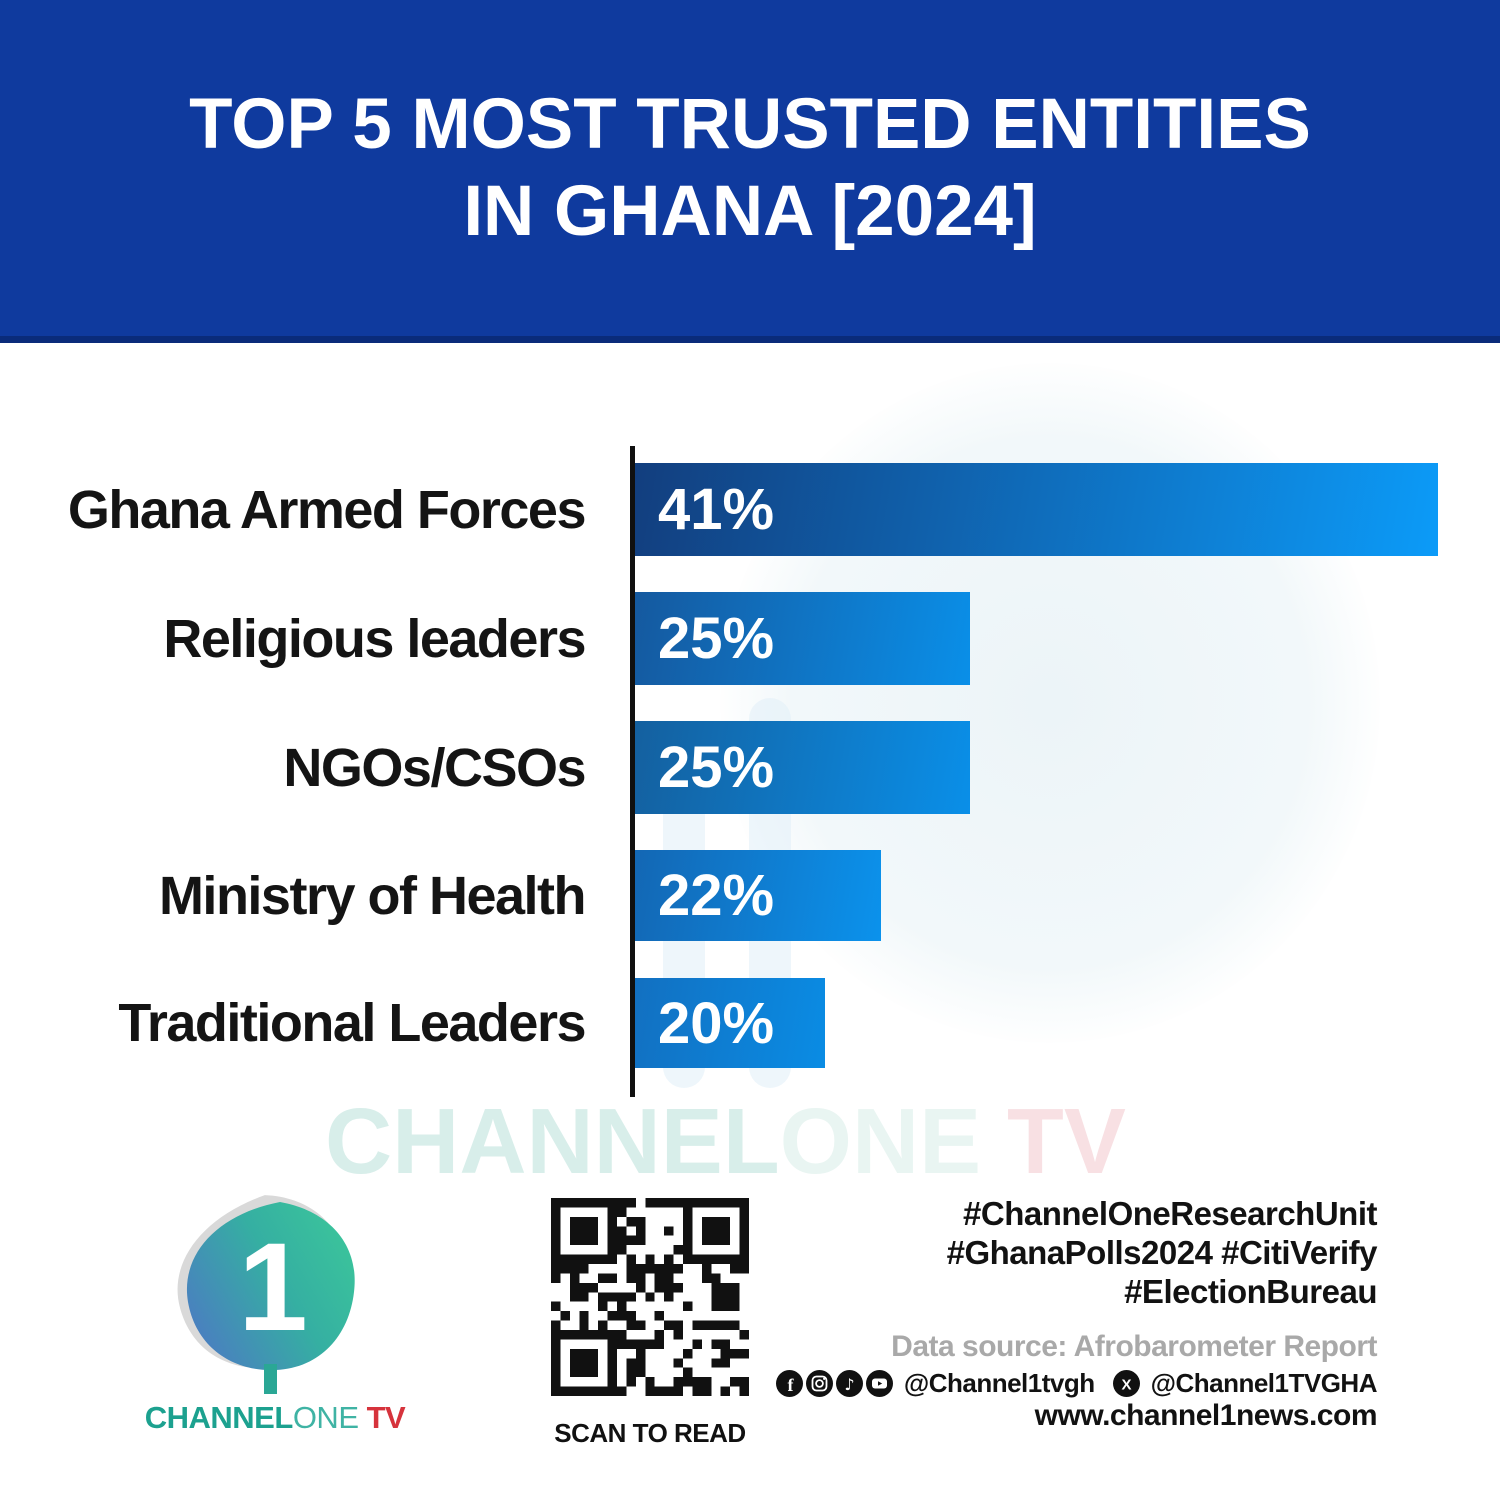 The height and width of the screenshot is (1500, 1500). Describe the element at coordinates (1264, 1382) in the screenshot. I see `social-handle-x: @Channel1TVGHA` at that location.